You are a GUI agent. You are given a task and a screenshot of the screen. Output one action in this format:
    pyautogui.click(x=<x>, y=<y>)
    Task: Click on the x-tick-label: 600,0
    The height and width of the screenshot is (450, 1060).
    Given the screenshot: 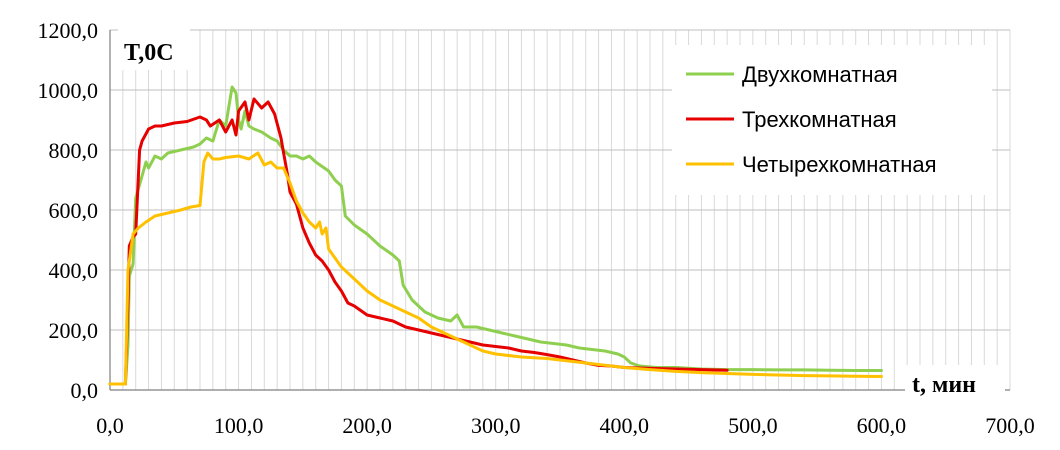 What is the action you would take?
    pyautogui.click(x=882, y=425)
    